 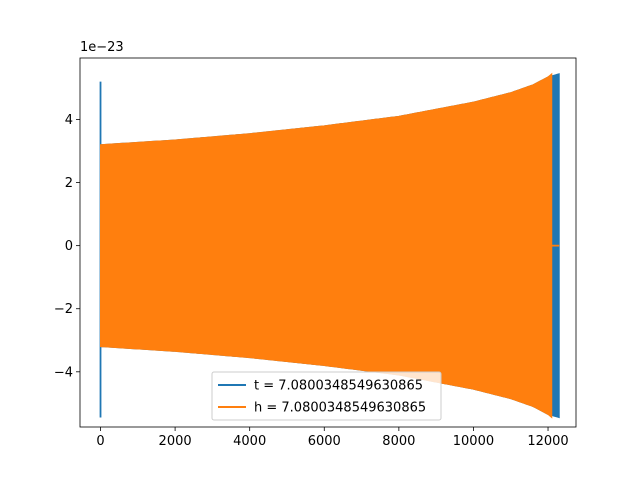 I want to click on x-tick-label: 6000, so click(x=324, y=441).